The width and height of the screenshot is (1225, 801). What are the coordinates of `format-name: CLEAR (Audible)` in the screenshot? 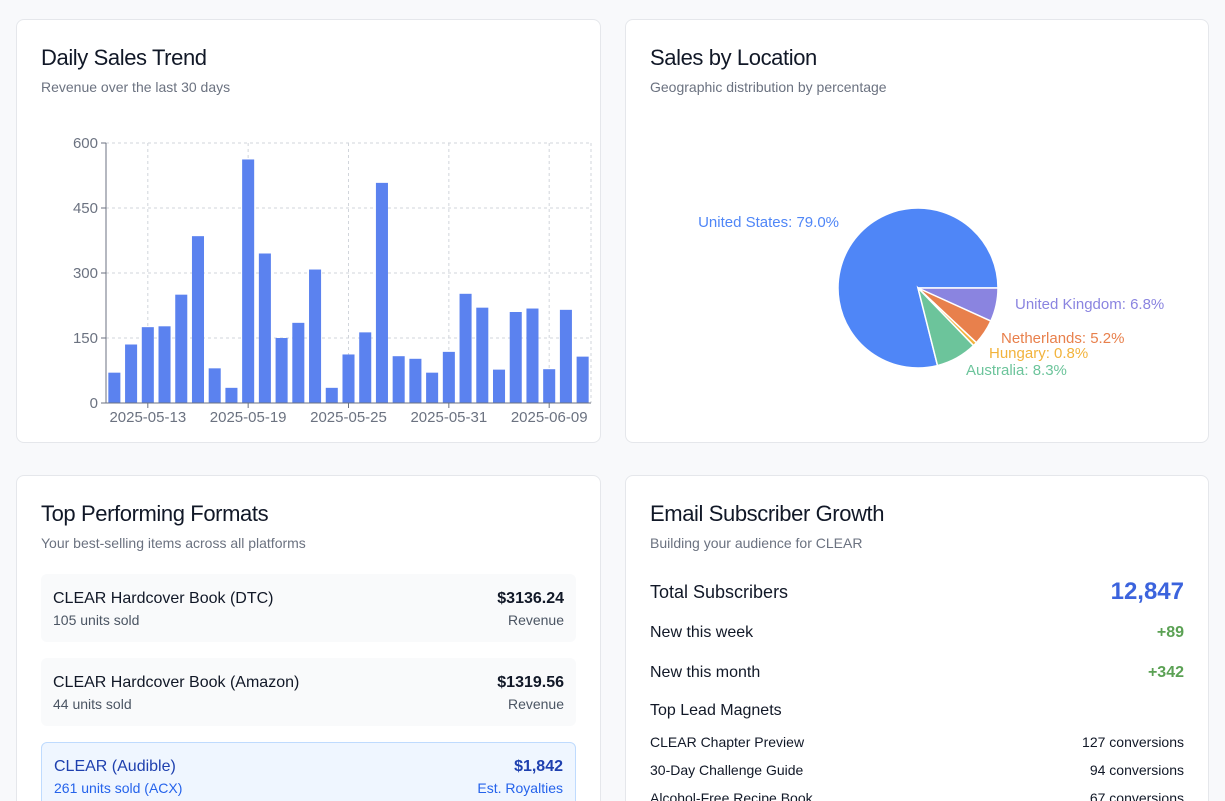 It's located at (115, 766).